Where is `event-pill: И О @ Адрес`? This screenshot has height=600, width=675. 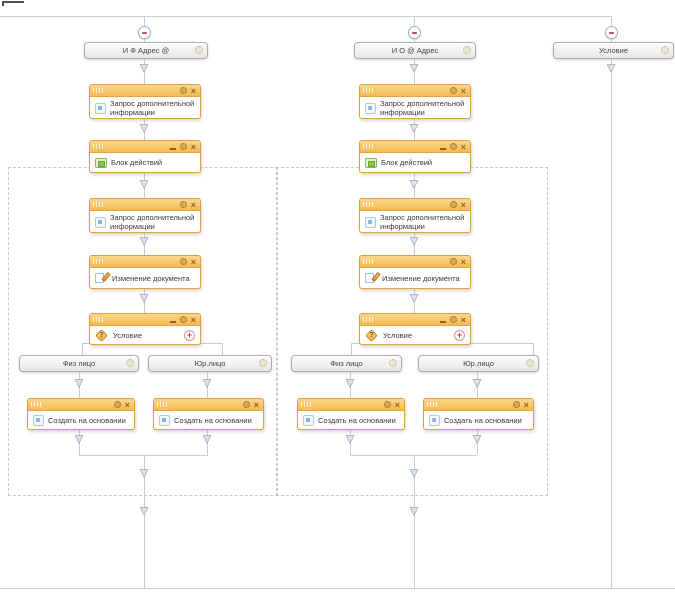
event-pill: И О @ Адрес is located at coordinates (415, 50).